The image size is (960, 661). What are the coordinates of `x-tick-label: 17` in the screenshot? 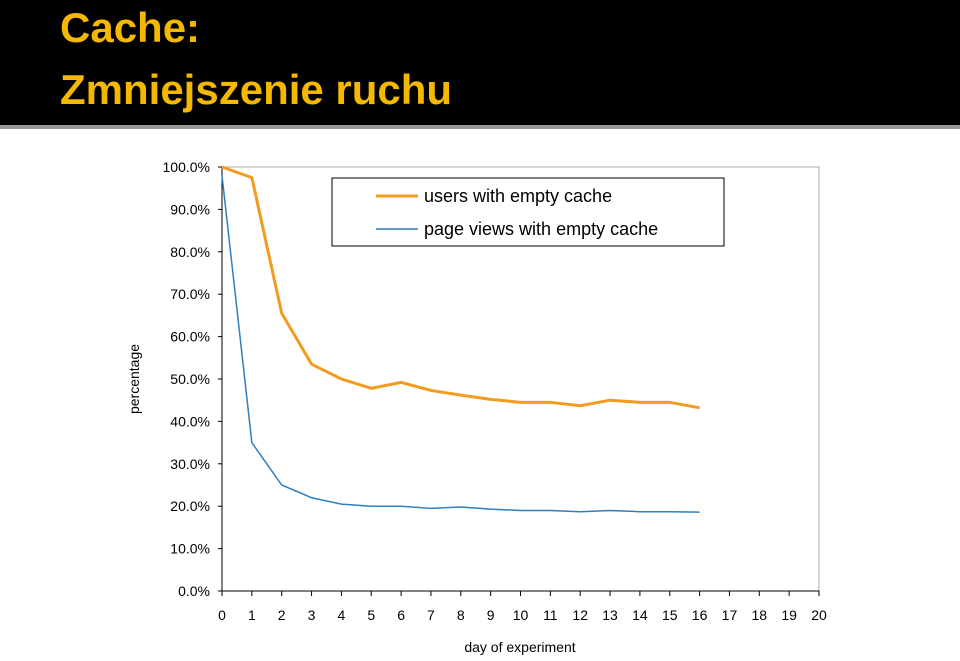 It's located at (730, 615).